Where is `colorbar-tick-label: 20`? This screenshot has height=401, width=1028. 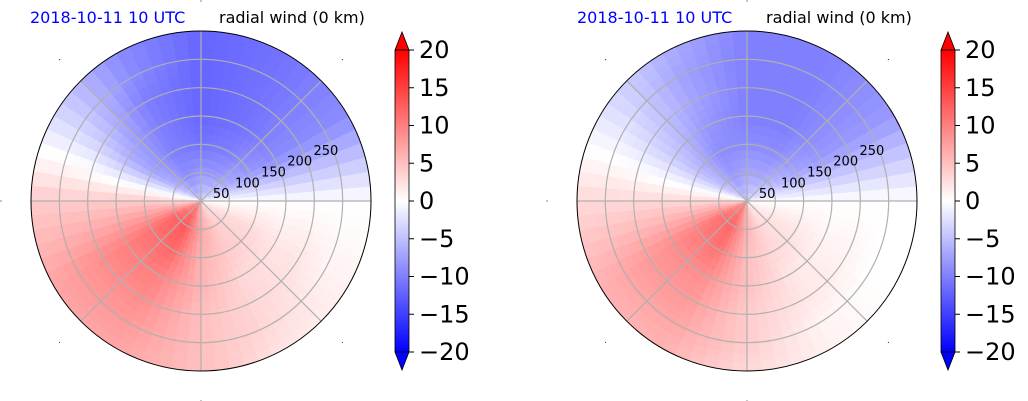
colorbar-tick-label: 20 is located at coordinates (434, 50).